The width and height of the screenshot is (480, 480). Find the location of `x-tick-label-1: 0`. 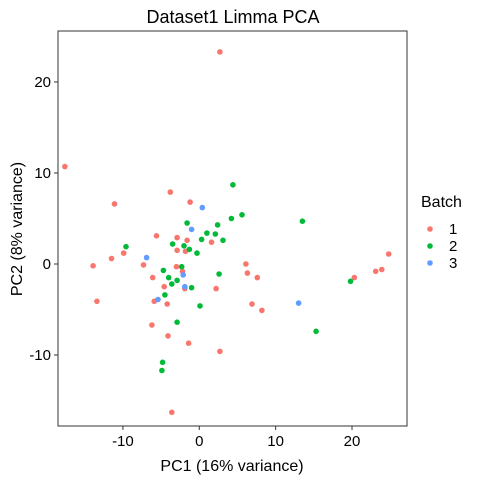

x-tick-label-1: 0 is located at coordinates (199, 441).